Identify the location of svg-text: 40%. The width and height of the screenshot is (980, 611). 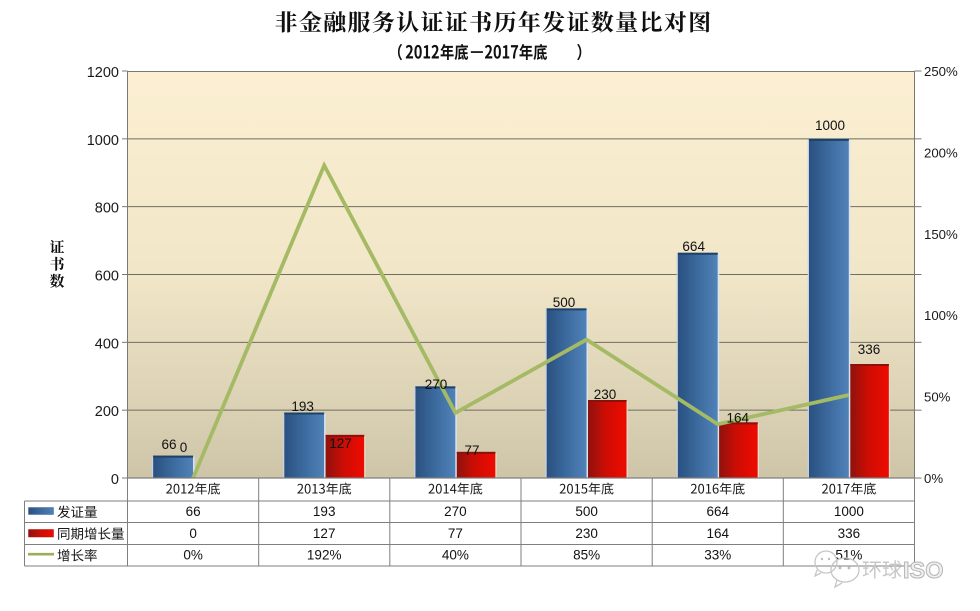
(455, 555).